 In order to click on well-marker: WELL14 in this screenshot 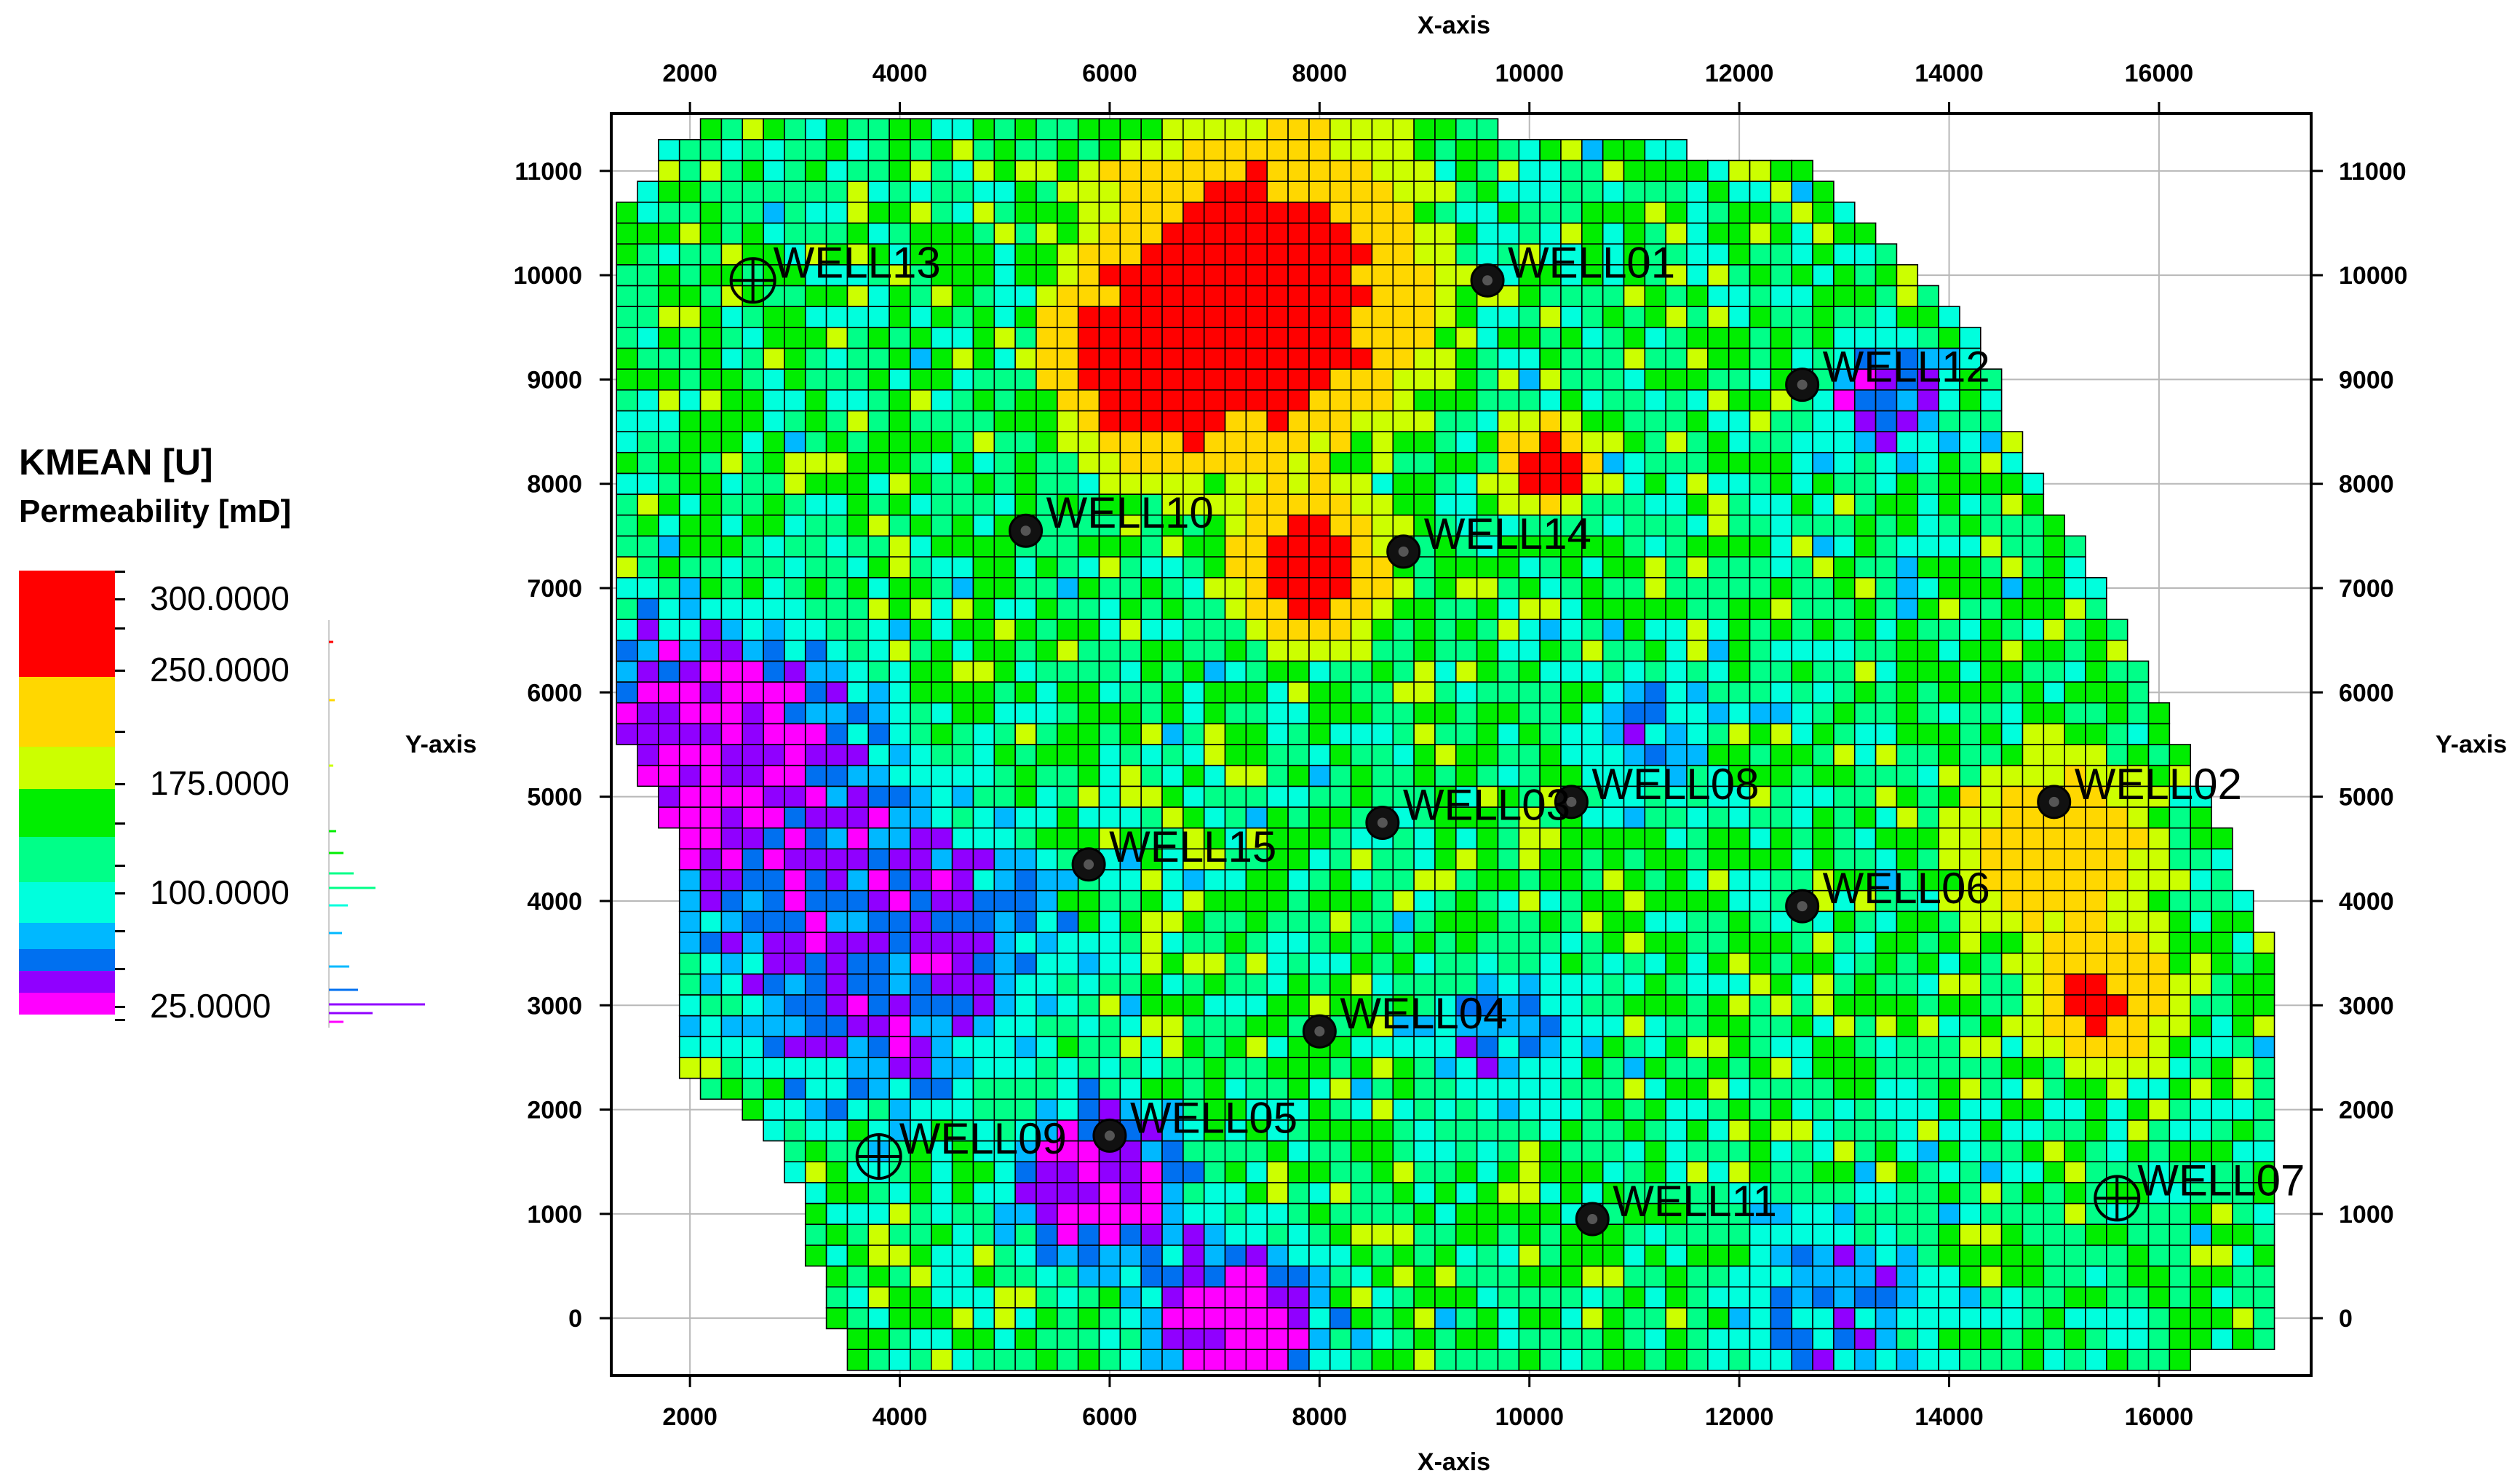, I will do `click(1488, 539)`.